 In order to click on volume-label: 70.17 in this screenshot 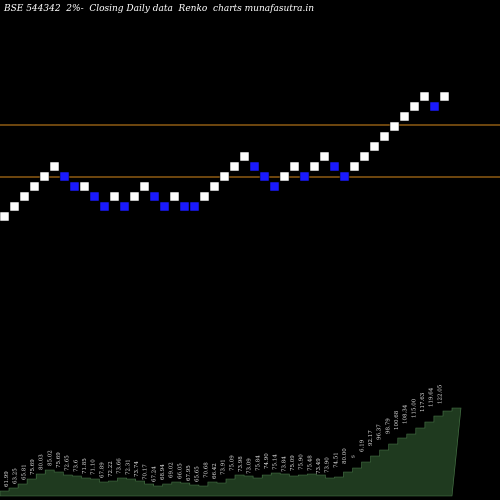, I will do `click(146, 472)`.